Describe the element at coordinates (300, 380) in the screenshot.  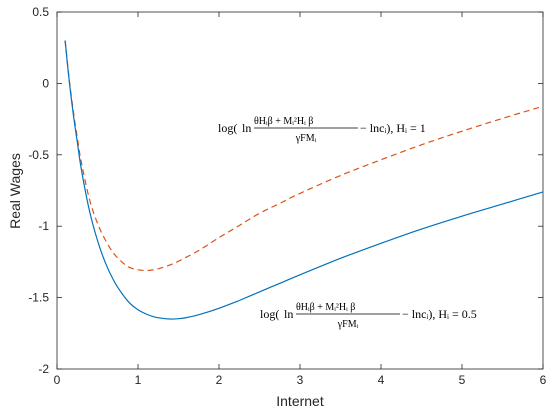
I see `x-tick-label: 3` at that location.